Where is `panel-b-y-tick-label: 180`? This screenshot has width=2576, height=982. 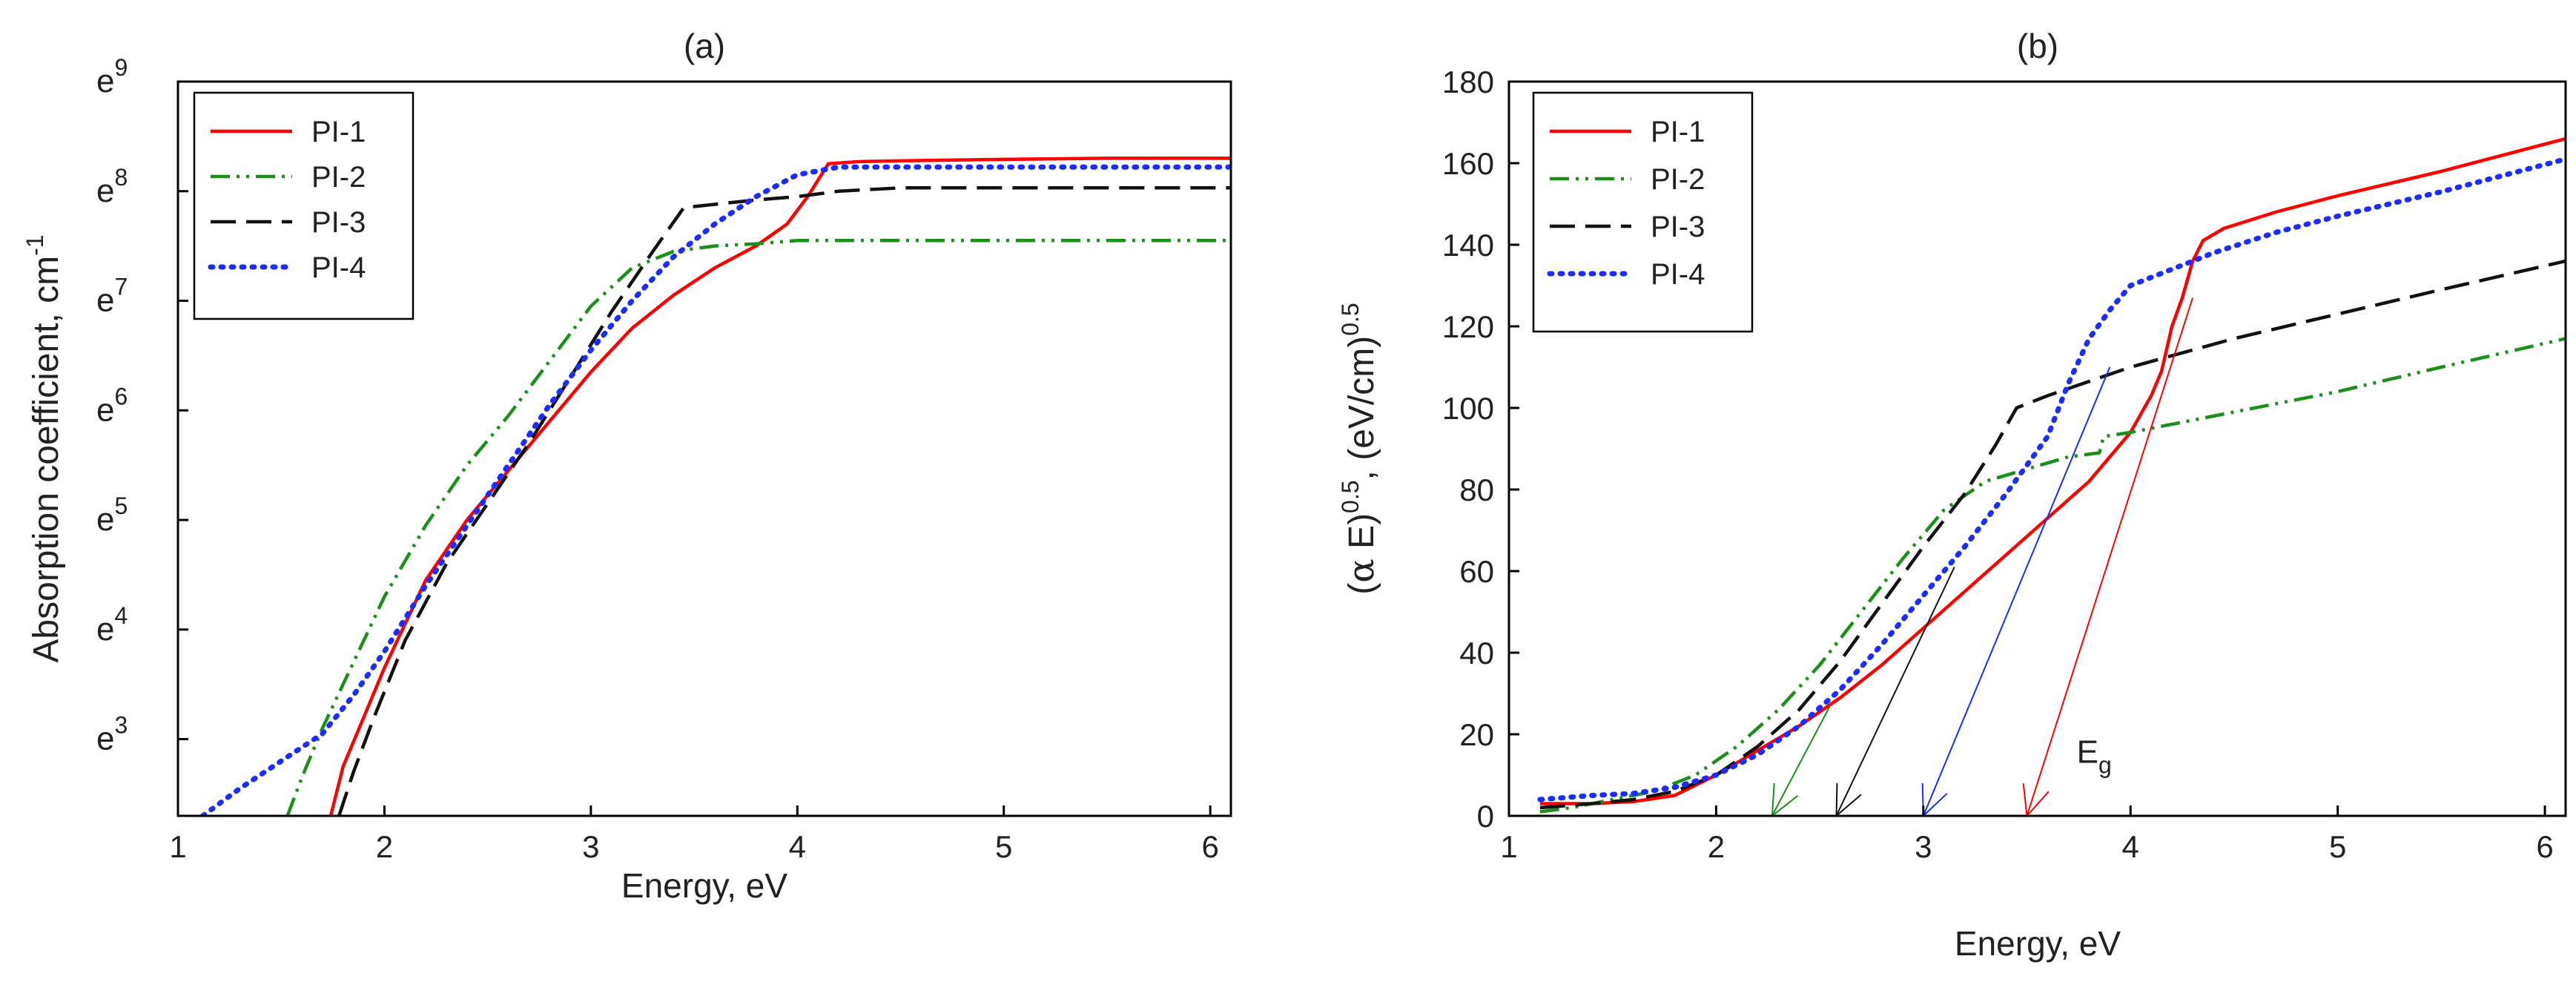 panel-b-y-tick-label: 180 is located at coordinates (1468, 82).